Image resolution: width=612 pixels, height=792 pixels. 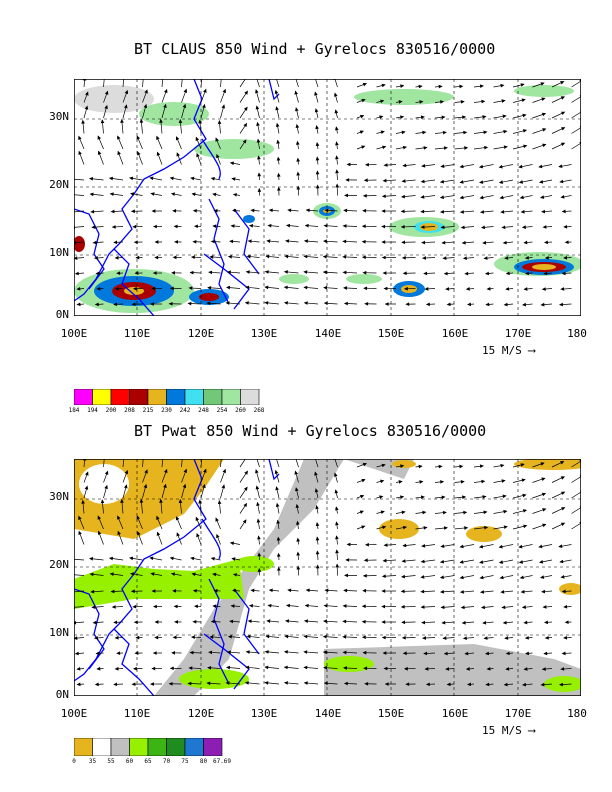 I want to click on colorbar-tick-label: 80, so click(x=203, y=761).